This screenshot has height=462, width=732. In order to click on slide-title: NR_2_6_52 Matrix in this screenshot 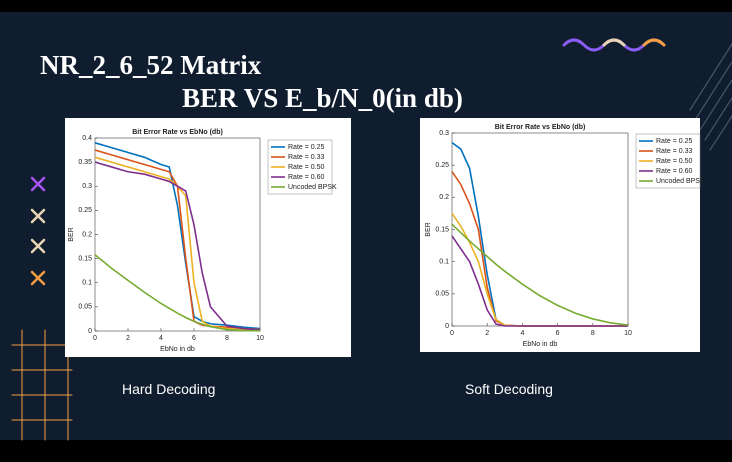, I will do `click(151, 65)`.